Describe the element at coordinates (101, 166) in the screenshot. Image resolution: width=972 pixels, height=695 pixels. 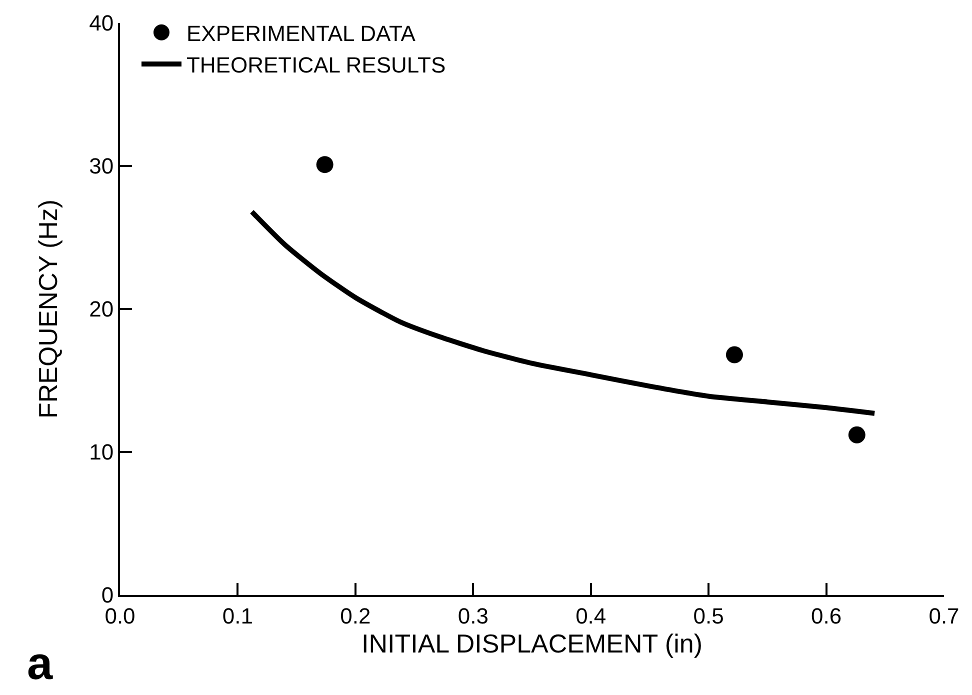
I see `y-tick-label: 30` at that location.